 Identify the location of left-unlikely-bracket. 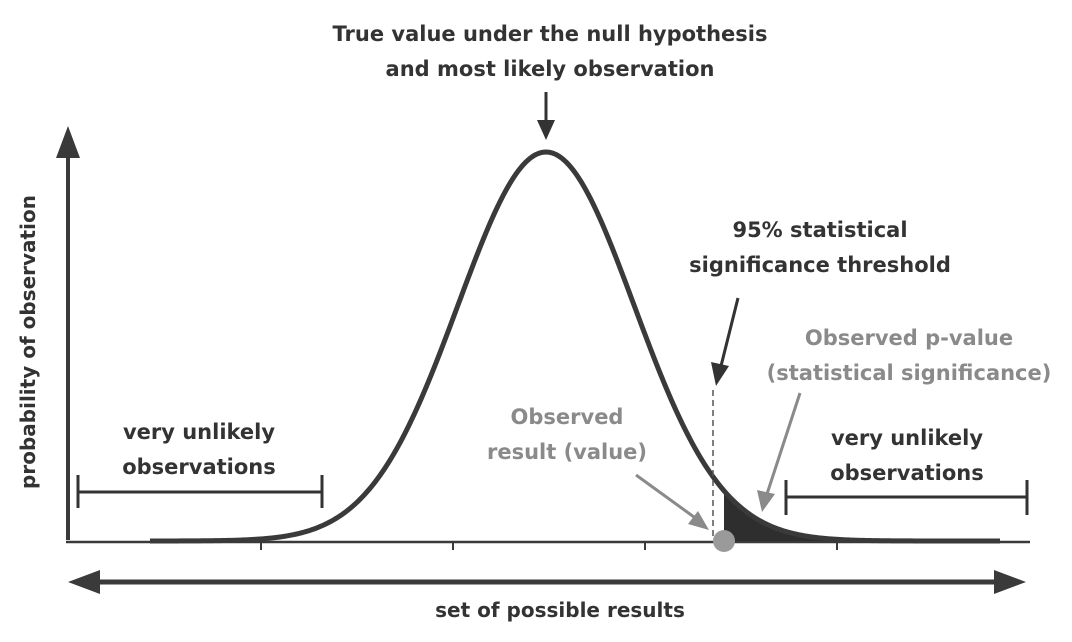
(200, 491).